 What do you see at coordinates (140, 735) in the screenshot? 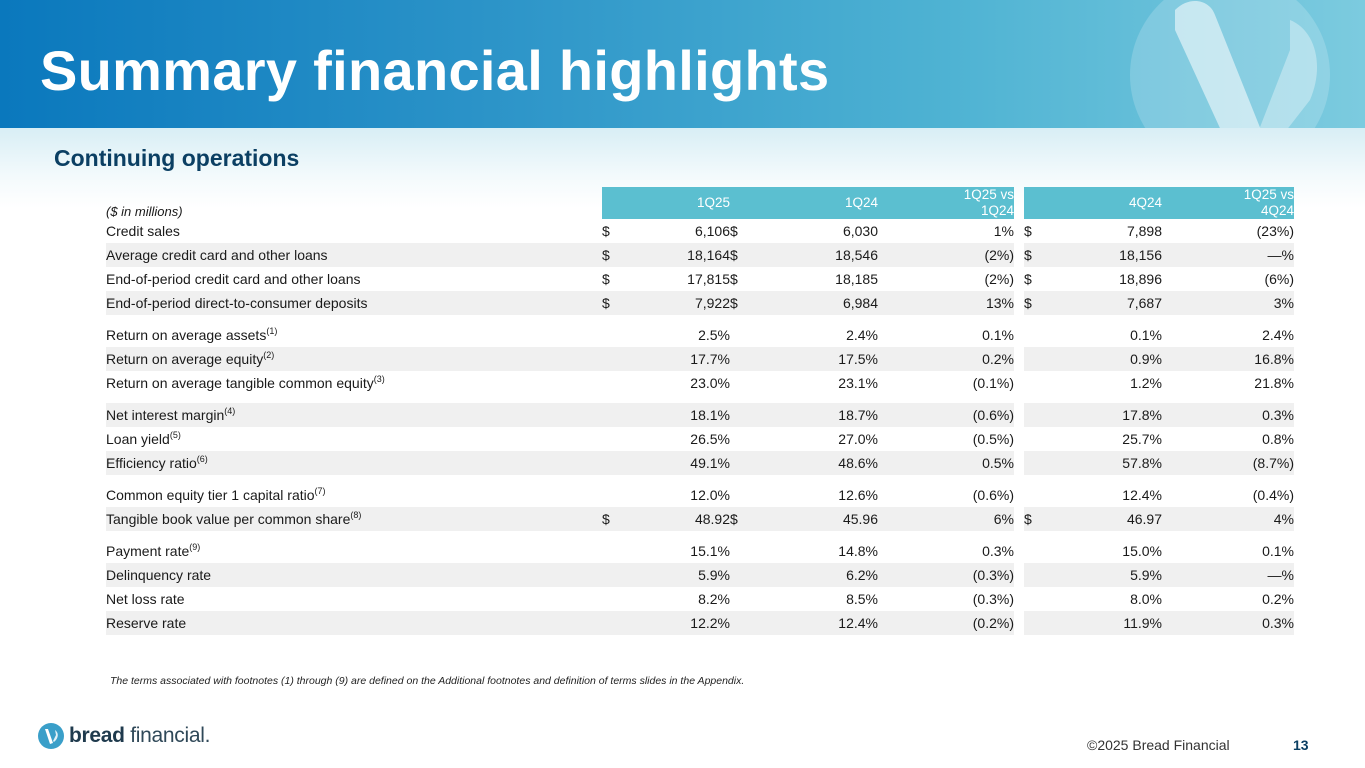
I see `brand-wordmark: bread financial.` at bounding box center [140, 735].